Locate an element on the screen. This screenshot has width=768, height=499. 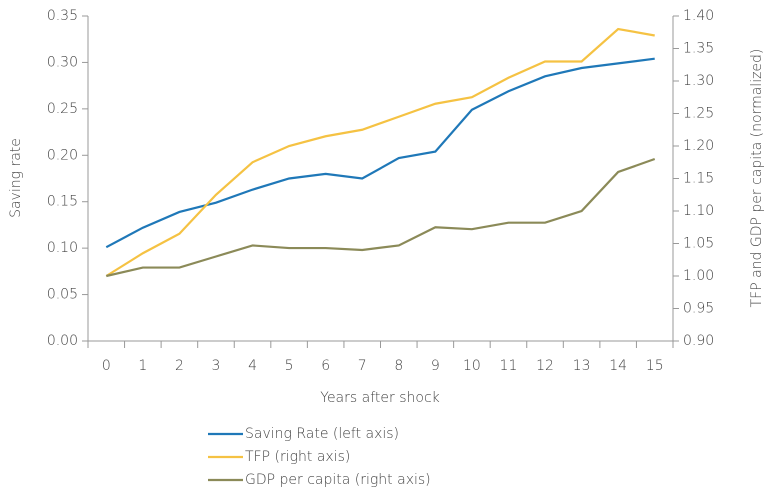
x-tick-label: 9 is located at coordinates (435, 366).